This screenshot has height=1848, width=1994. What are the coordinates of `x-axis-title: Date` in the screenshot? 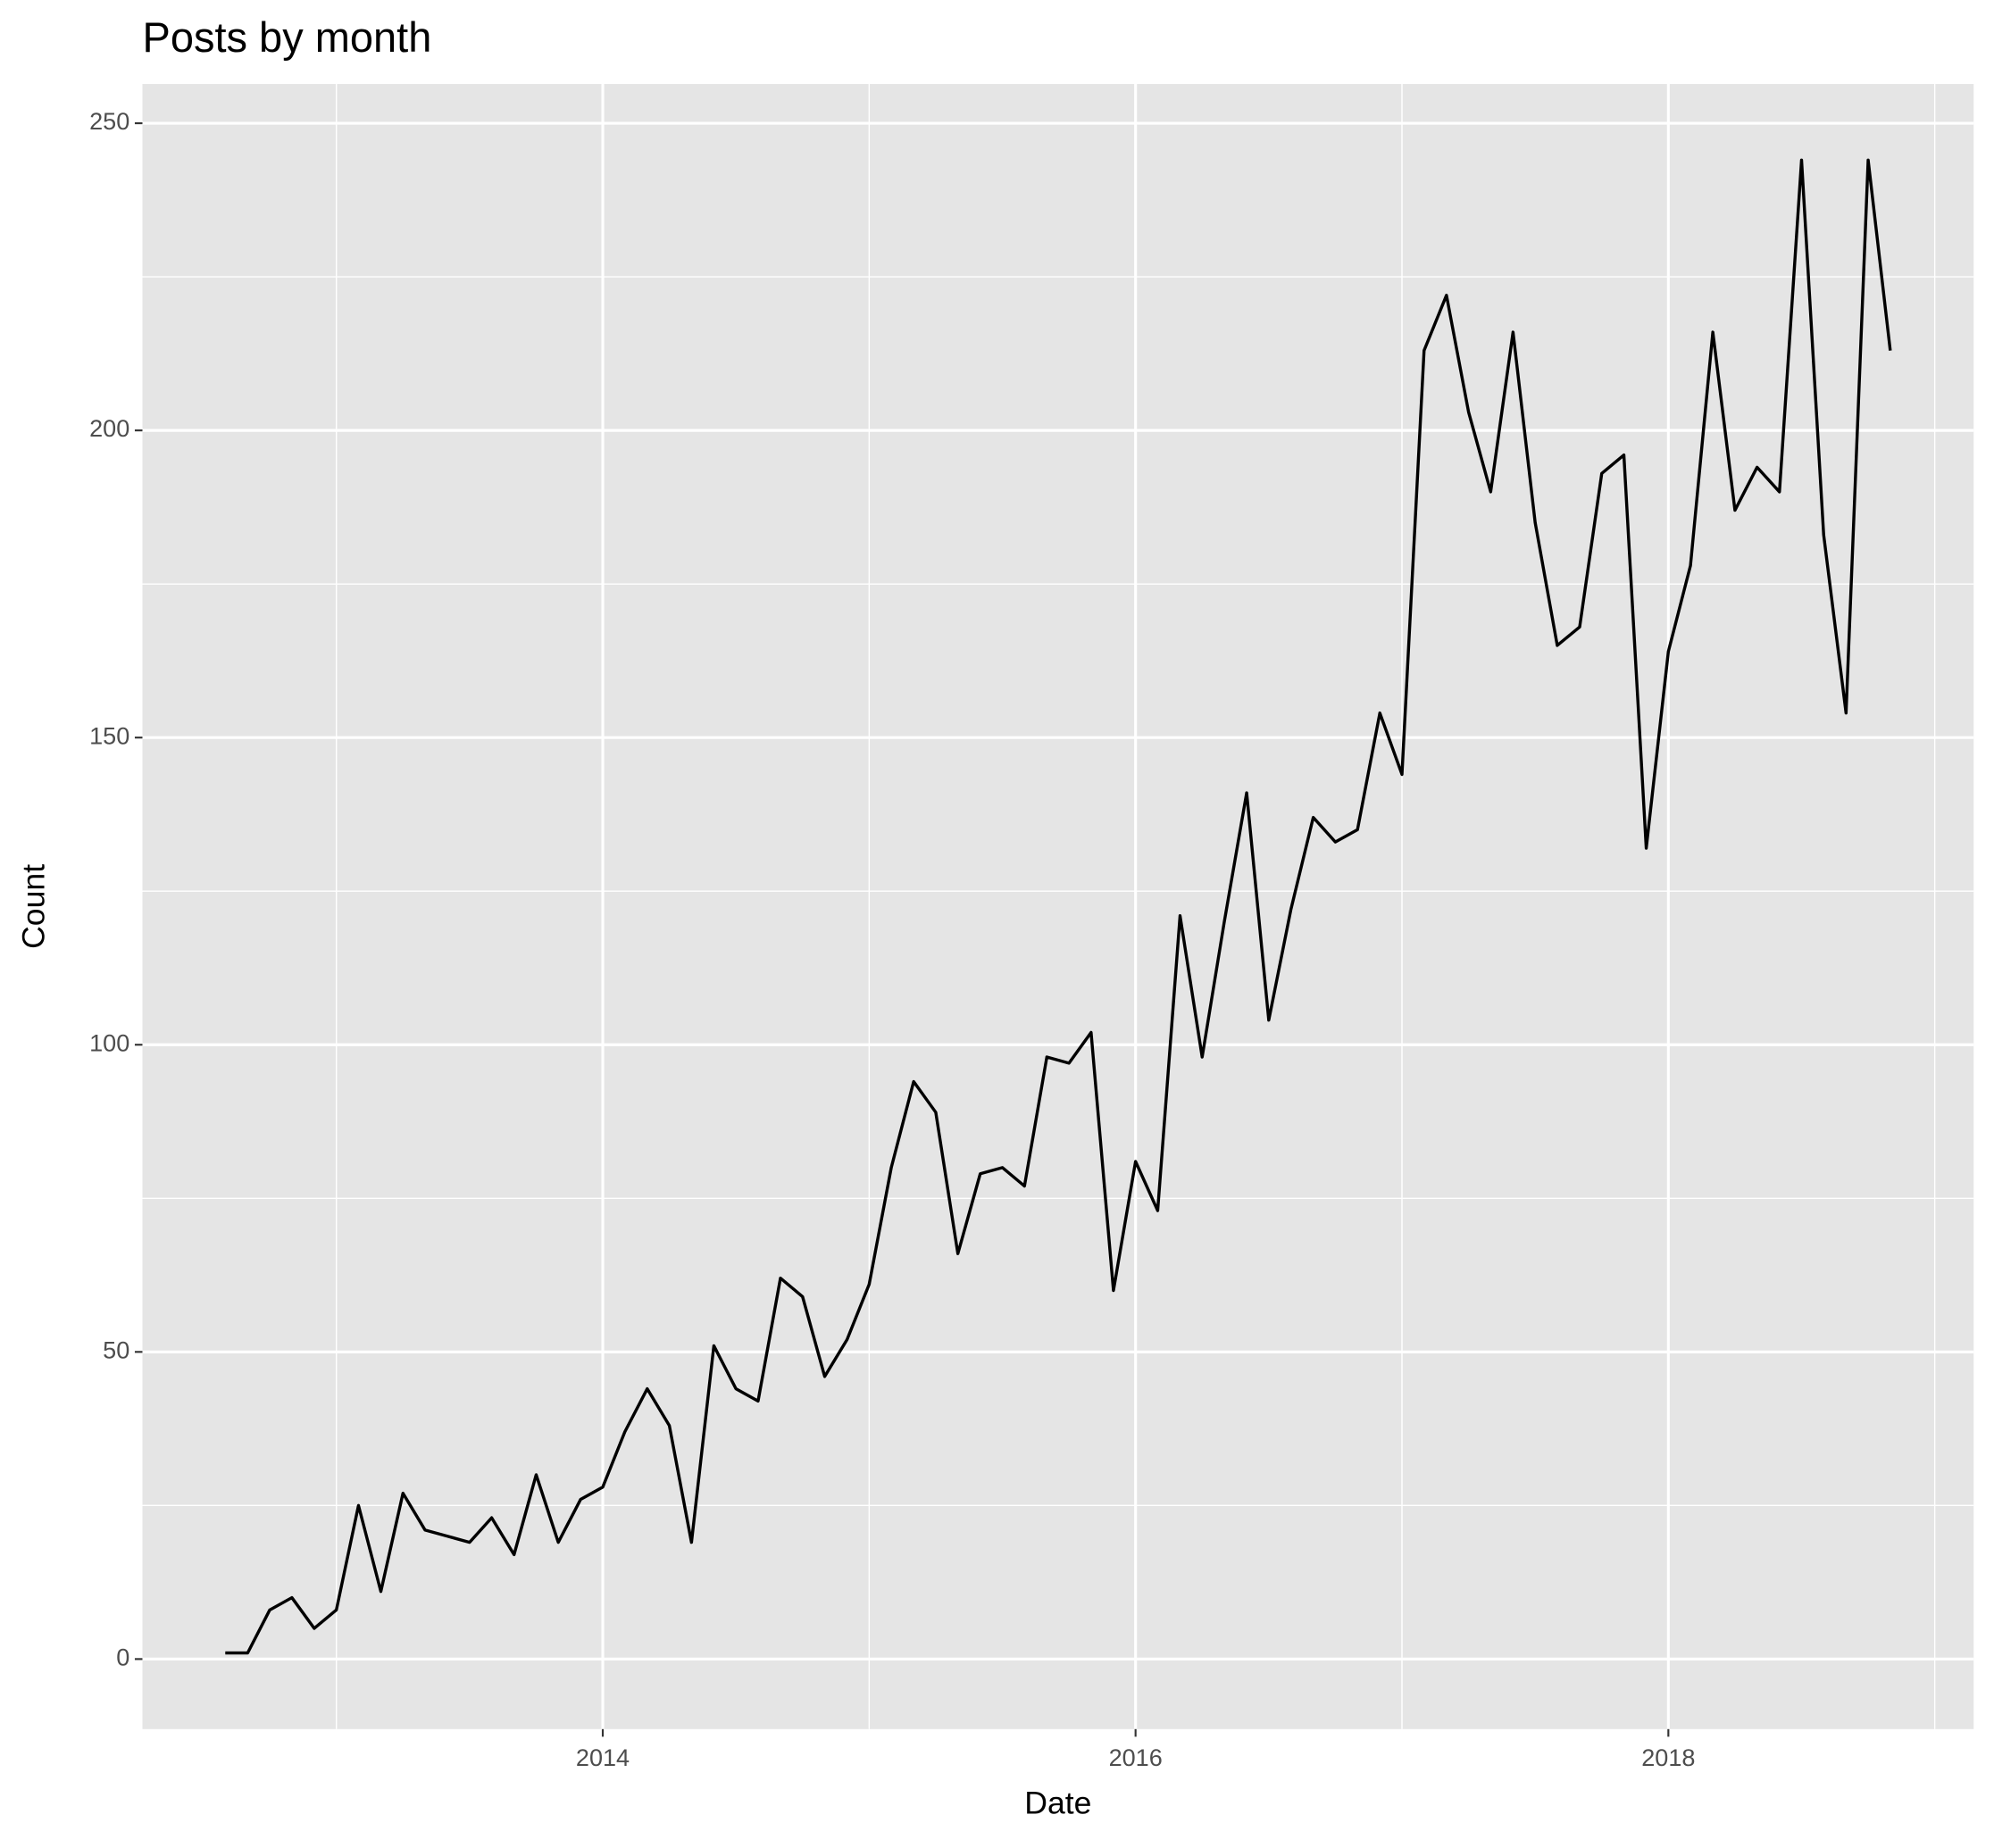 It's located at (1057, 1803).